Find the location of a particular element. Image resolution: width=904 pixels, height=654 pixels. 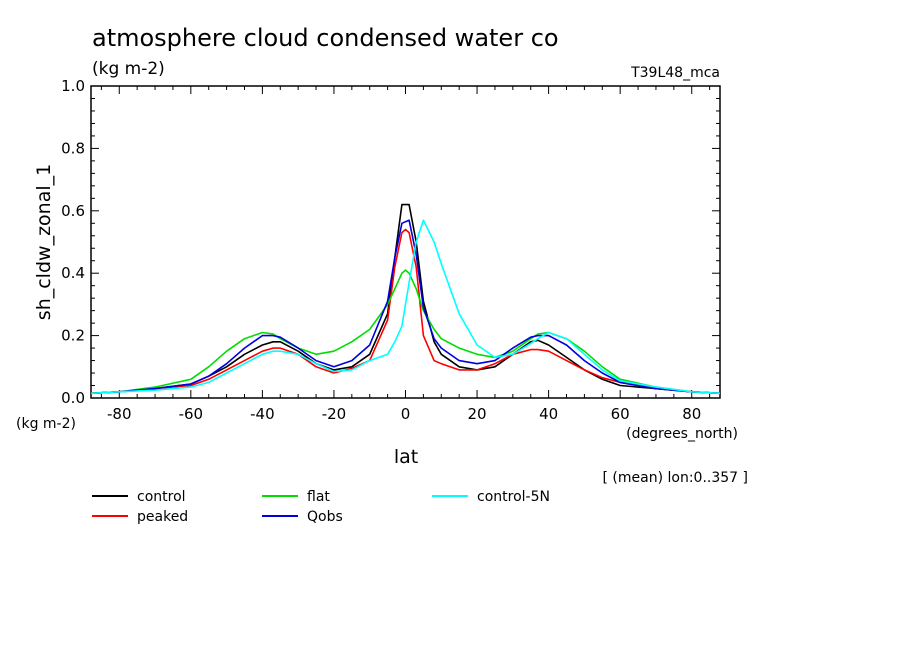

y-tick-label: 0.0 is located at coordinates (73, 398).